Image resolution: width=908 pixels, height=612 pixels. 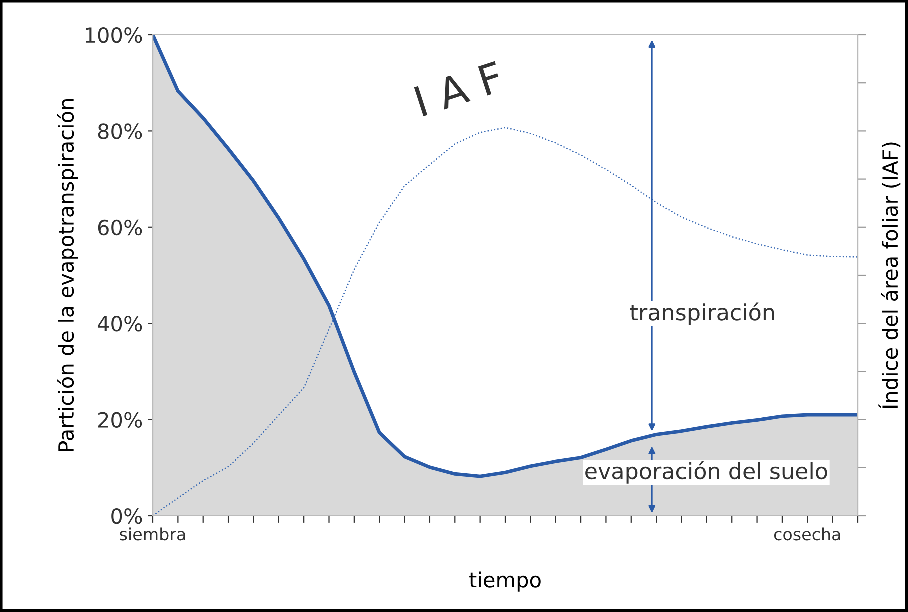 What do you see at coordinates (707, 473) in the screenshot?
I see `annotation: evaporación del suelo` at bounding box center [707, 473].